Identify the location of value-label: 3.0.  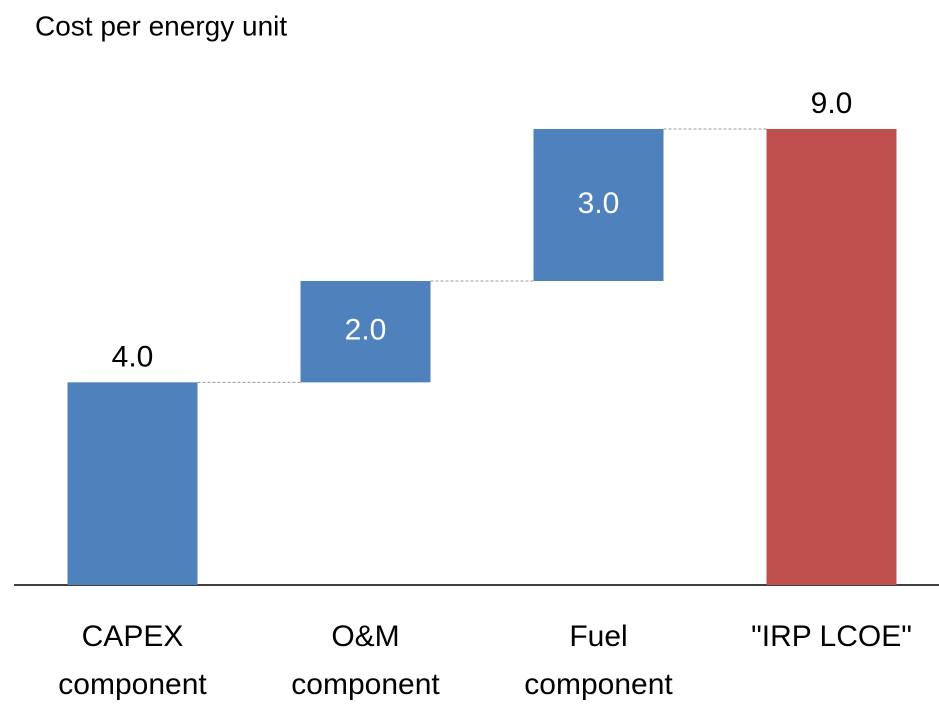
(599, 203).